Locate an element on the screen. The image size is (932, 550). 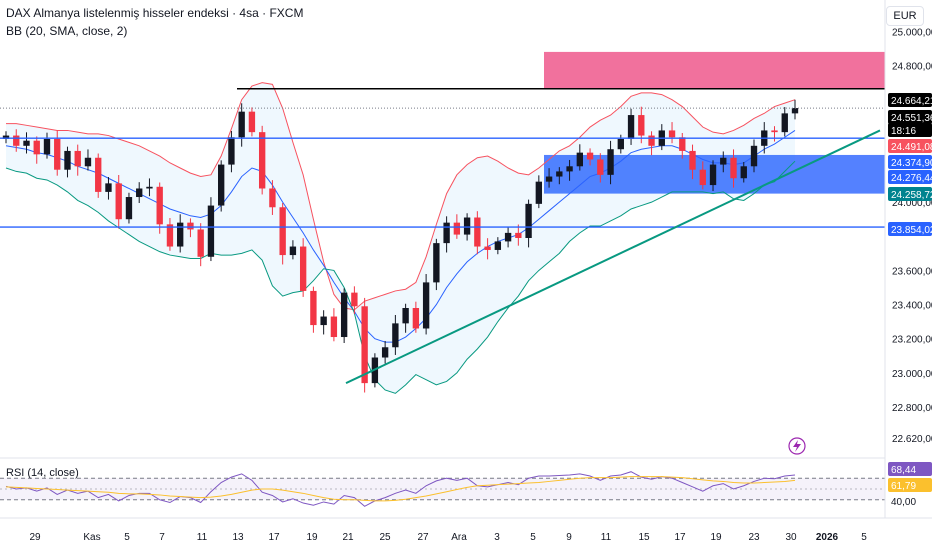
price-tick-label: 22.620,00 is located at coordinates (912, 439).